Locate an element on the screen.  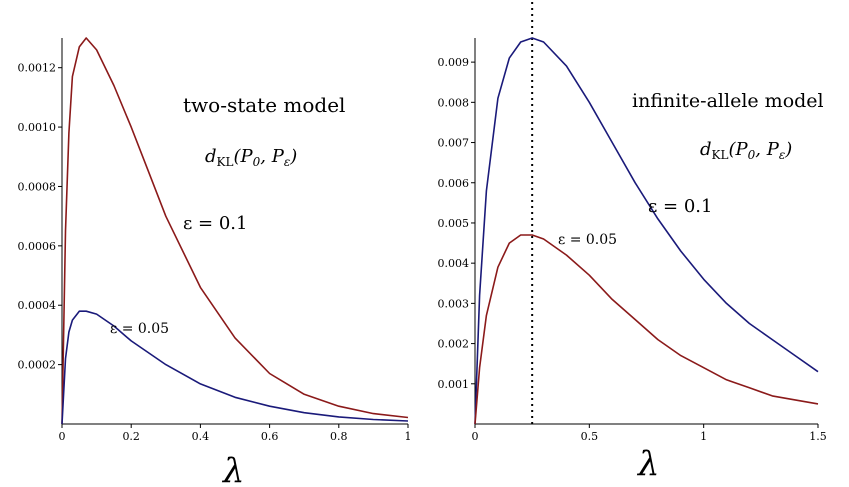
y-tick-label: 0.007 is located at coordinates (454, 143).